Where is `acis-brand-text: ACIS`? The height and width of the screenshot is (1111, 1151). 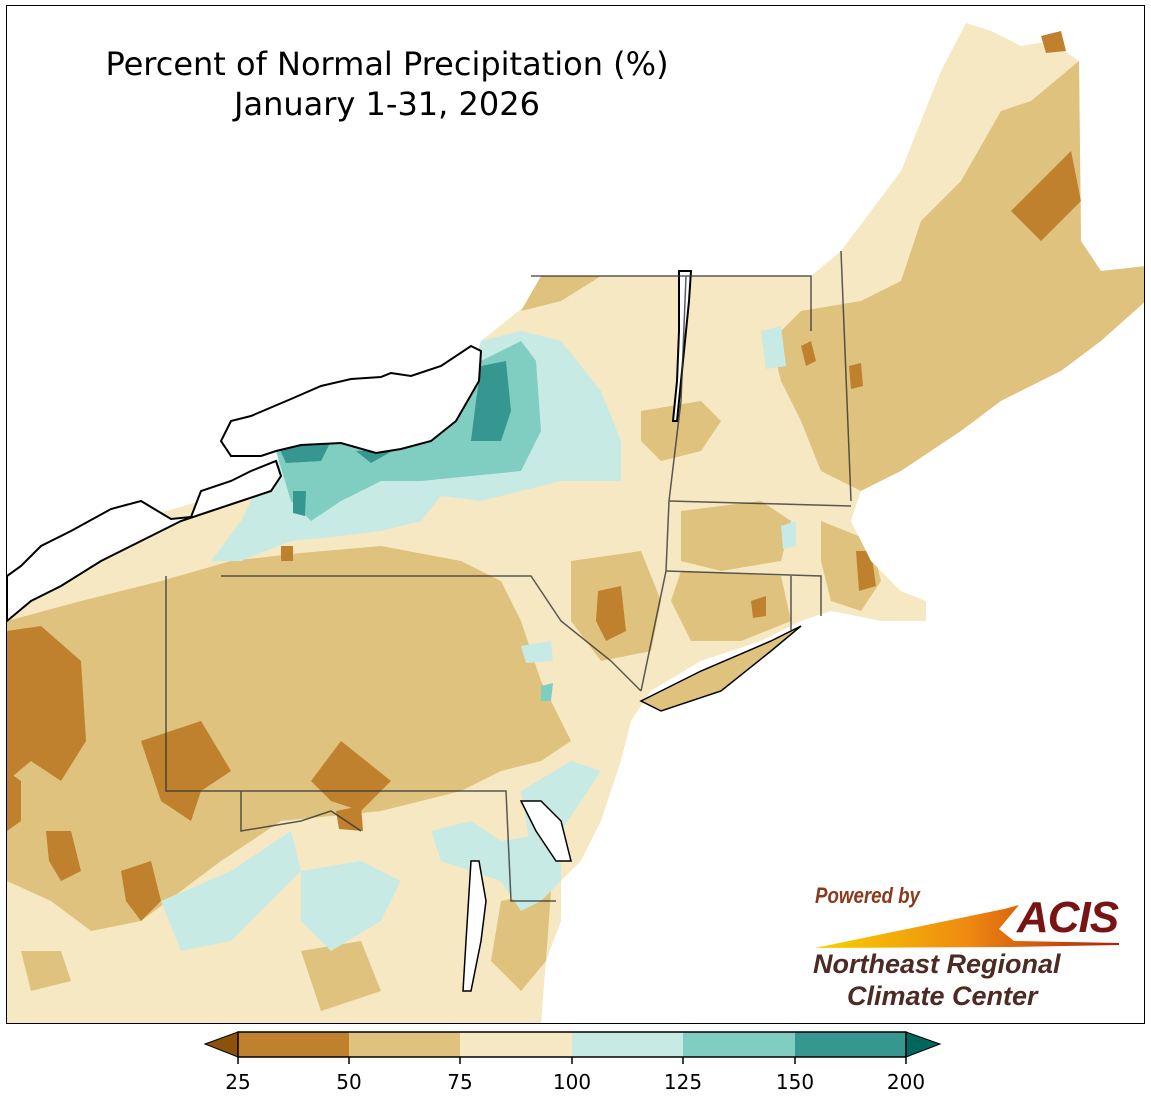 acis-brand-text: ACIS is located at coordinates (1068, 917).